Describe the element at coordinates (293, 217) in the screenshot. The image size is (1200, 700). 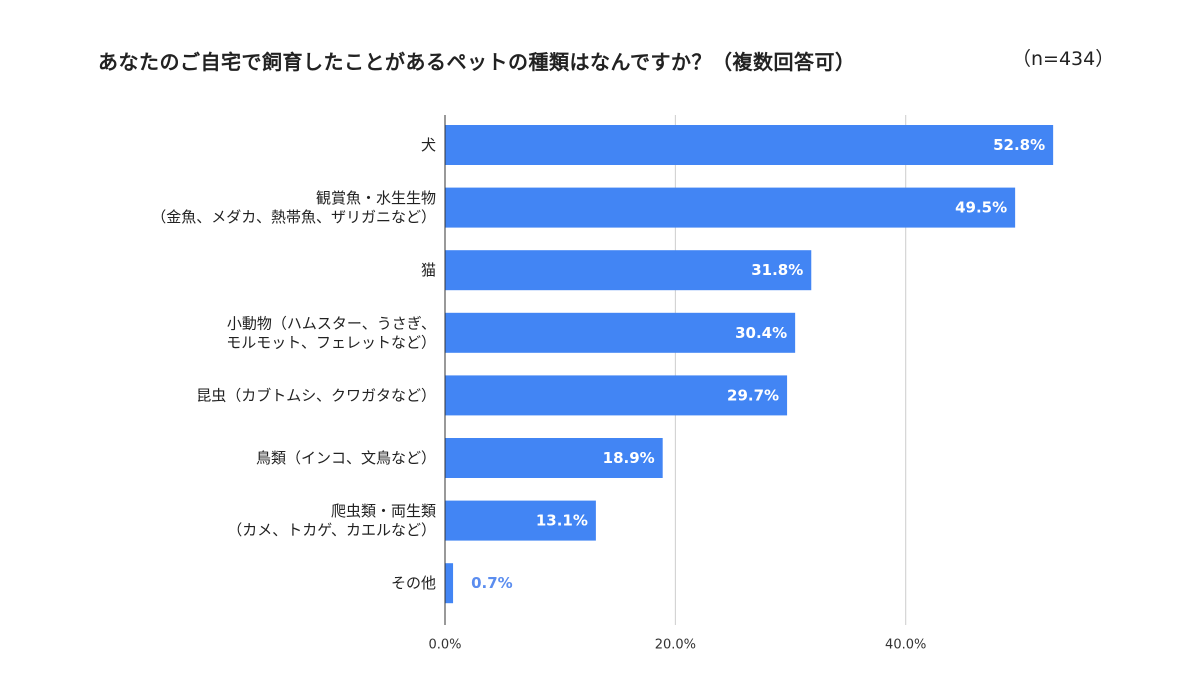
I see `category-label-1-1: （金魚、メダカ、熱帯魚、ザリガニなど）` at that location.